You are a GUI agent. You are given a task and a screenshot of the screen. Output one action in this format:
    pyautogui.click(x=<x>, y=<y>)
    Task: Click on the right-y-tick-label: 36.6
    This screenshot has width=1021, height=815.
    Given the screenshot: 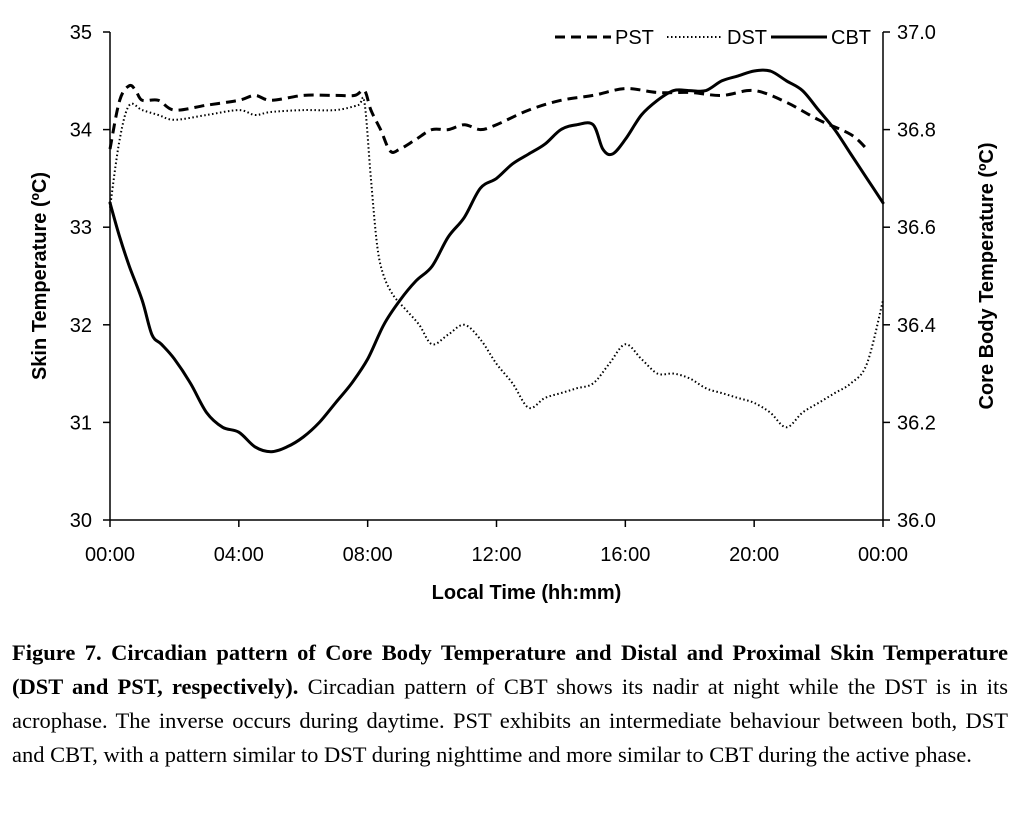 What is the action you would take?
    pyautogui.click(x=916, y=228)
    